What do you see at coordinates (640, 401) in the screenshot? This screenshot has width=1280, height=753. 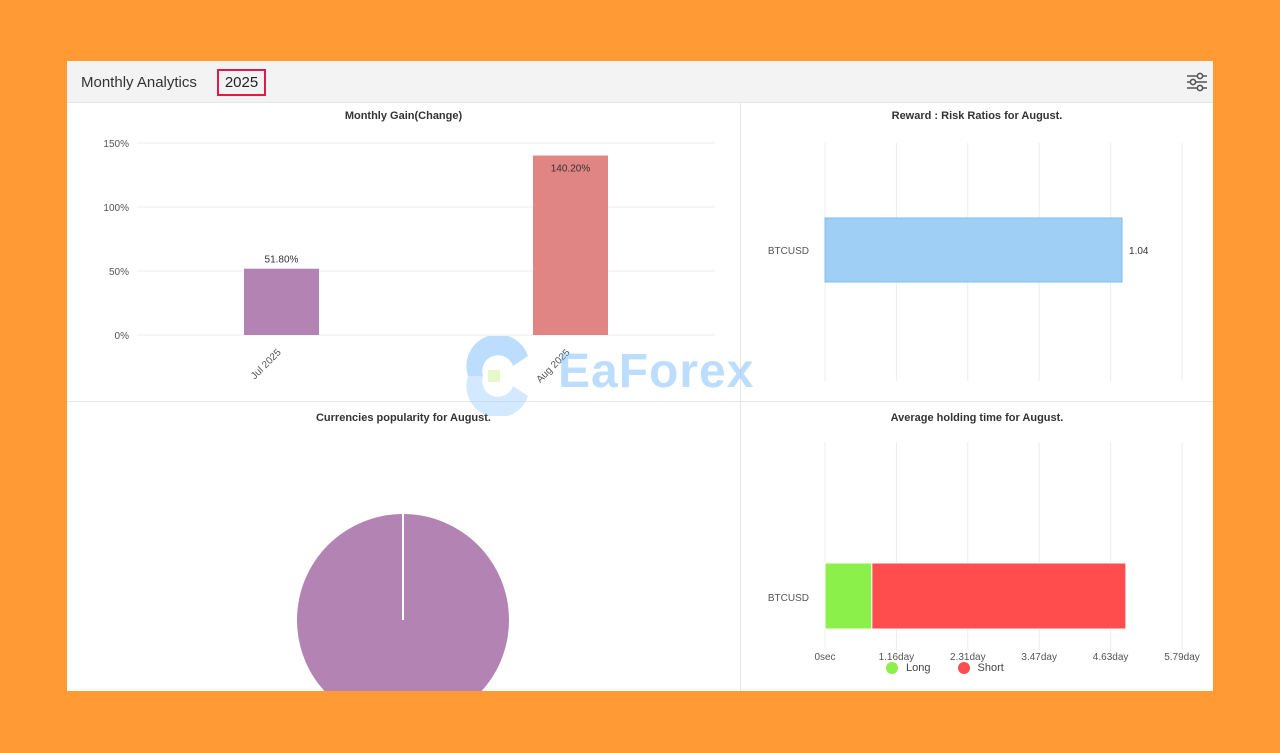 I see `horizontal-divider` at bounding box center [640, 401].